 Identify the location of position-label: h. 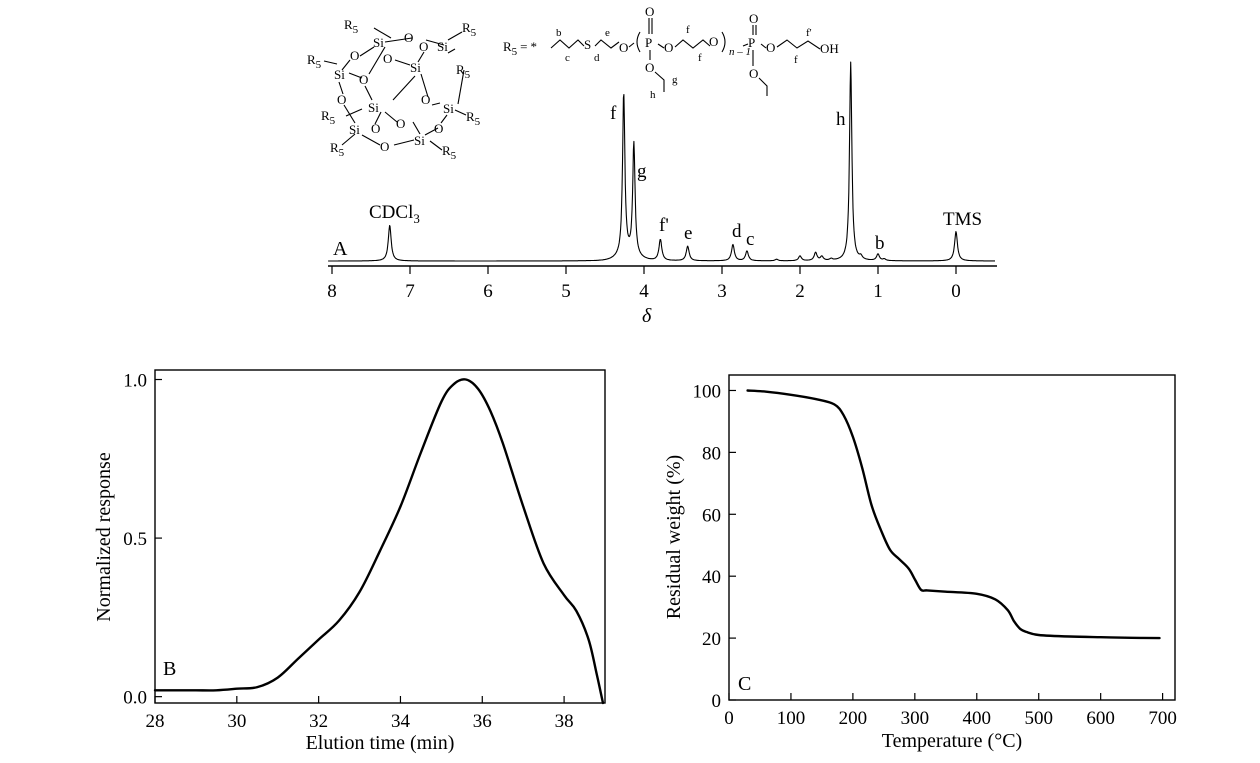
(653, 95).